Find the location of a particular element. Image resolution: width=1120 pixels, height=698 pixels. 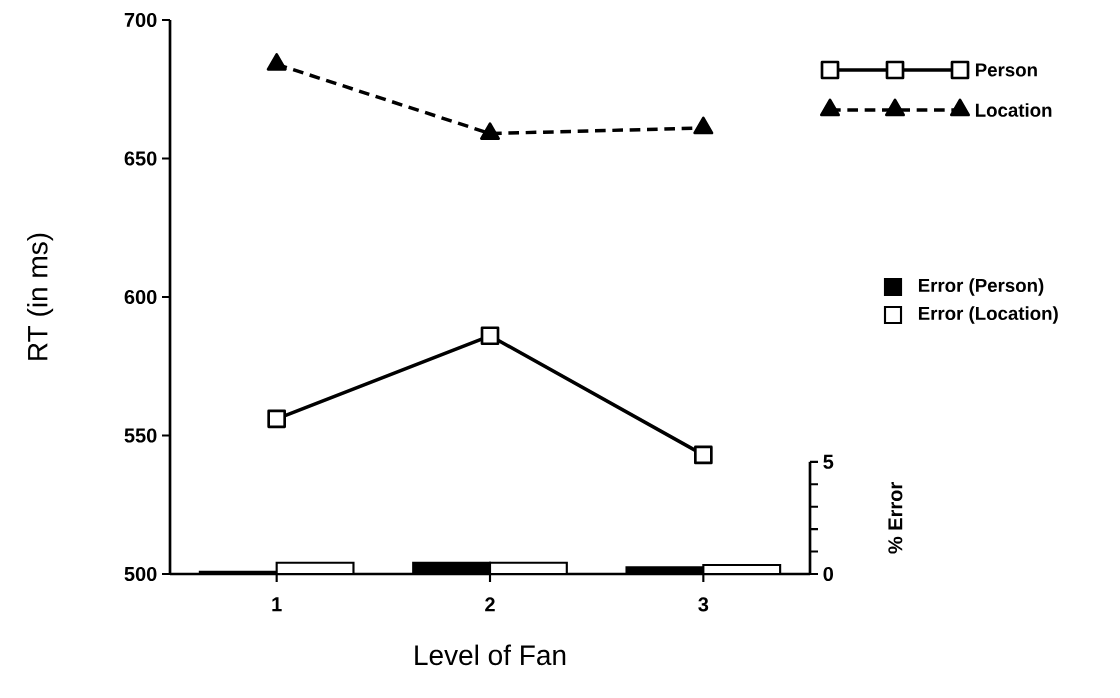

y2-tick-label: 0 is located at coordinates (828, 574).